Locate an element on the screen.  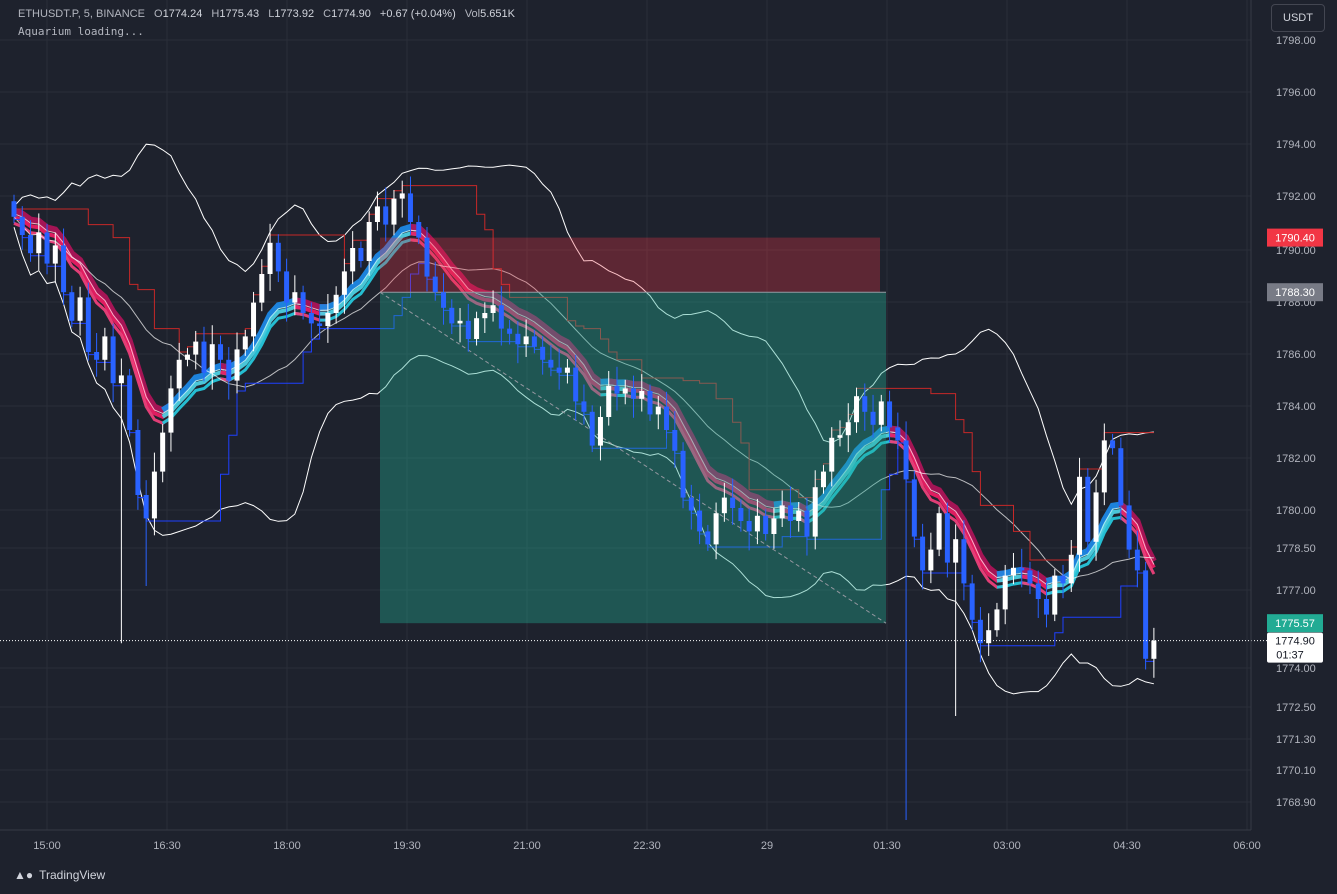
time-tick-label: 22:30 is located at coordinates (647, 846).